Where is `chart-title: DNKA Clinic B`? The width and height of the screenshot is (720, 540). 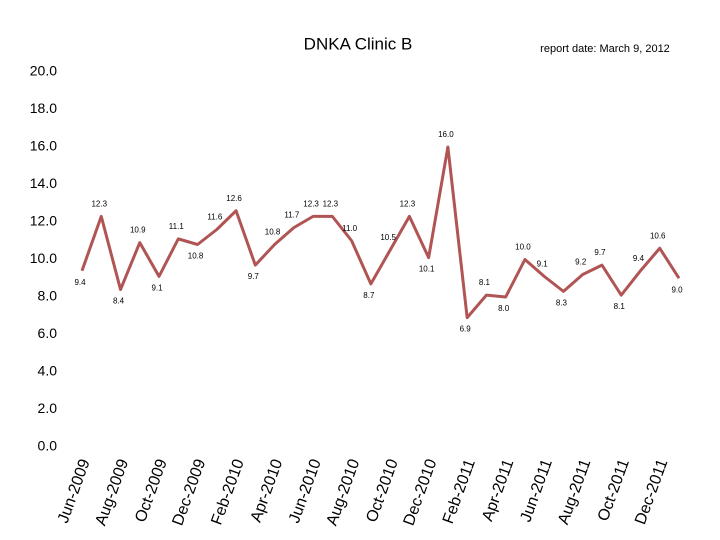
chart-title: DNKA Clinic B is located at coordinates (358, 43).